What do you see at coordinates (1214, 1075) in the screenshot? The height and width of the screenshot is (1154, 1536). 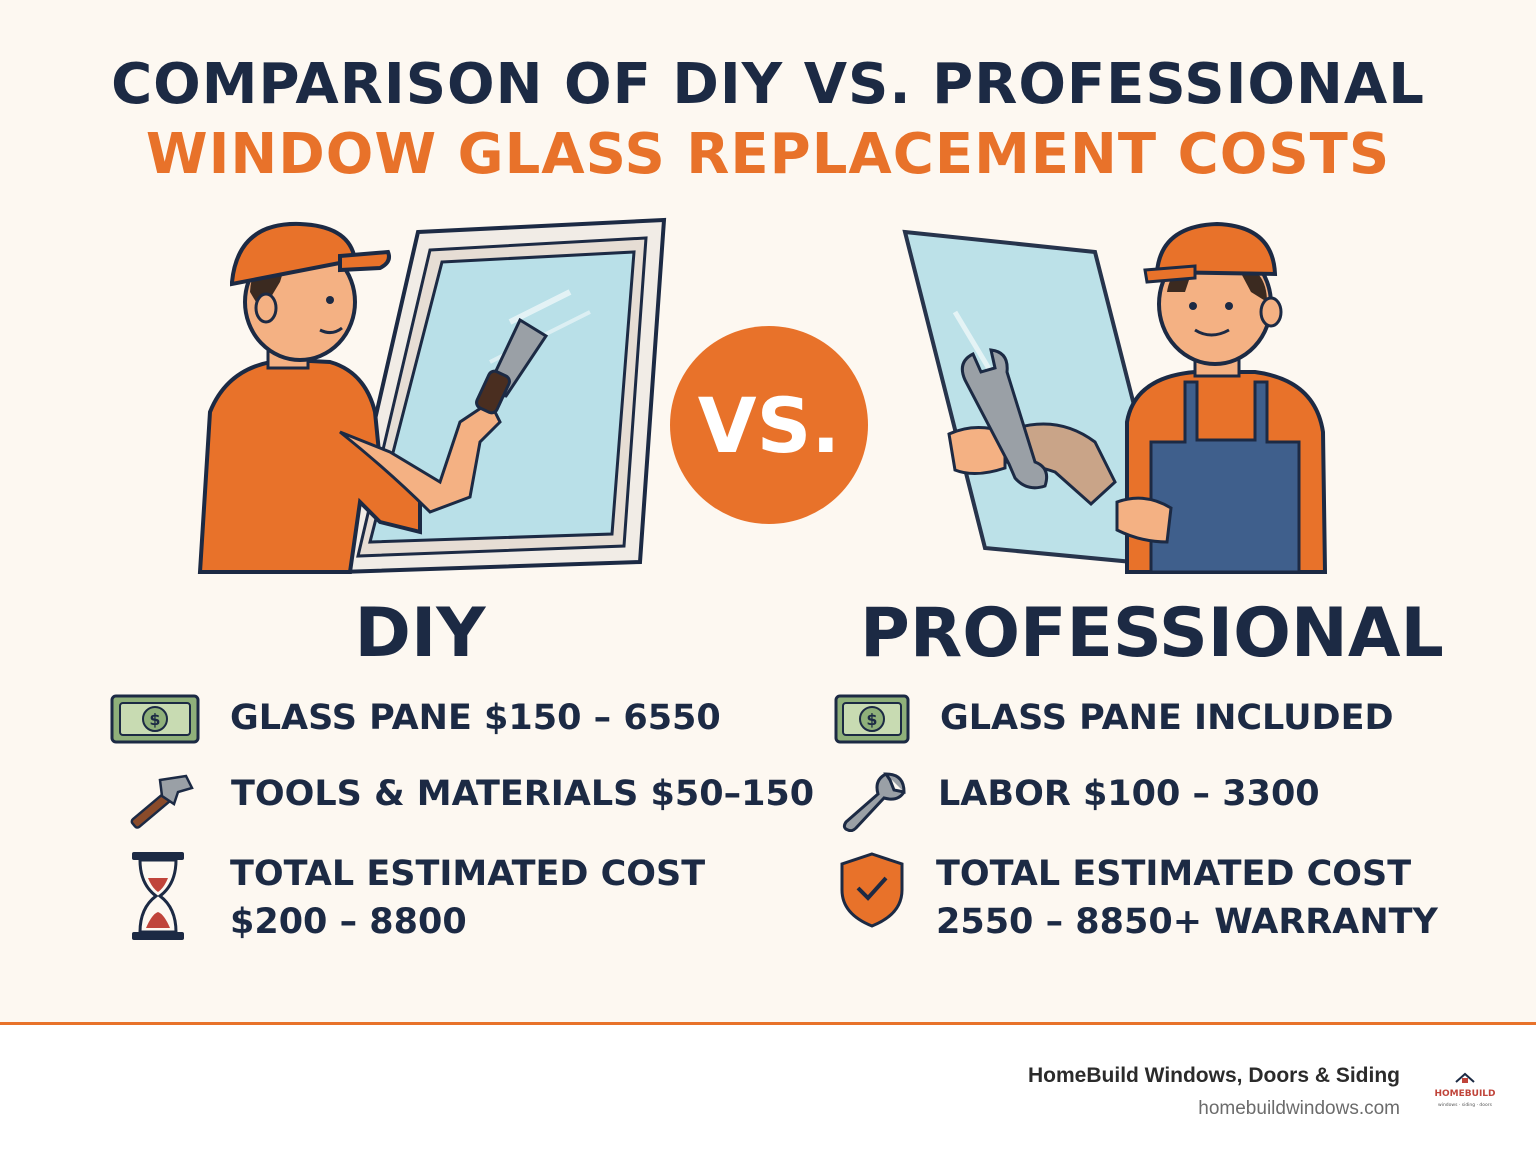 I see `brand-name: HomeBuild Windows, Doors & Siding` at bounding box center [1214, 1075].